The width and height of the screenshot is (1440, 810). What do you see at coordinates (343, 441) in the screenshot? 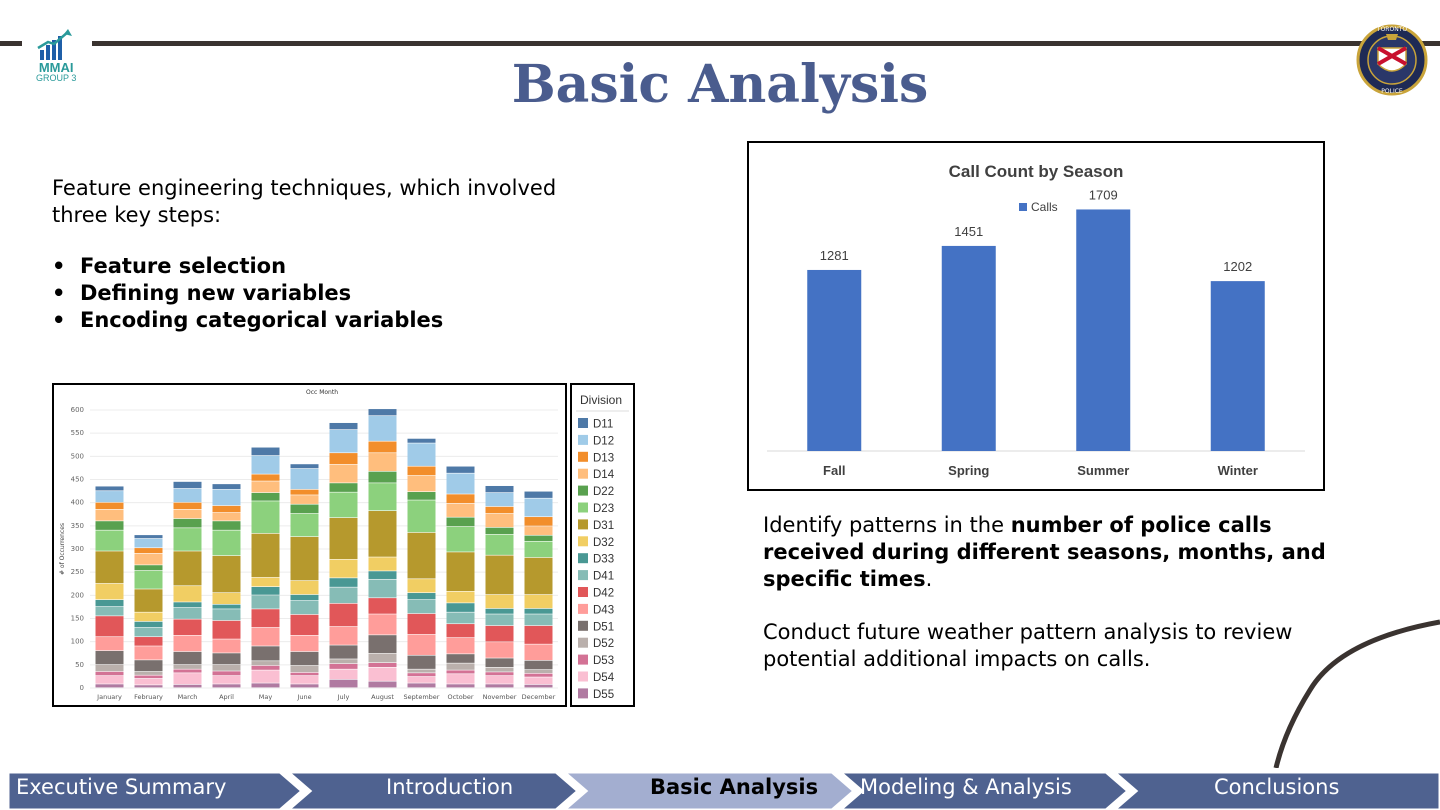
I see `segment-d12-july` at bounding box center [343, 441].